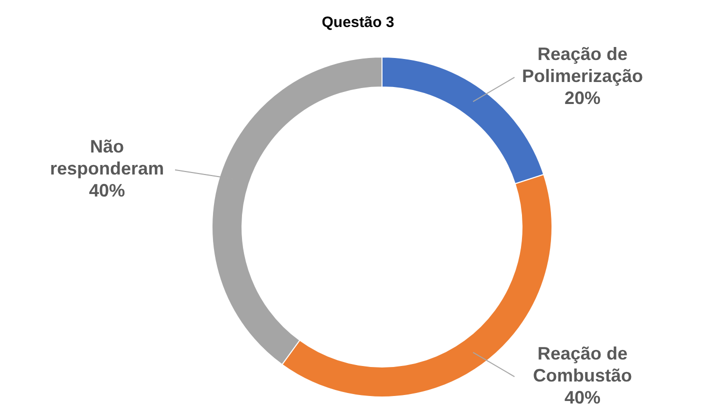  What do you see at coordinates (582, 364) in the screenshot?
I see `slice-label: Reação de Combustão` at bounding box center [582, 364].